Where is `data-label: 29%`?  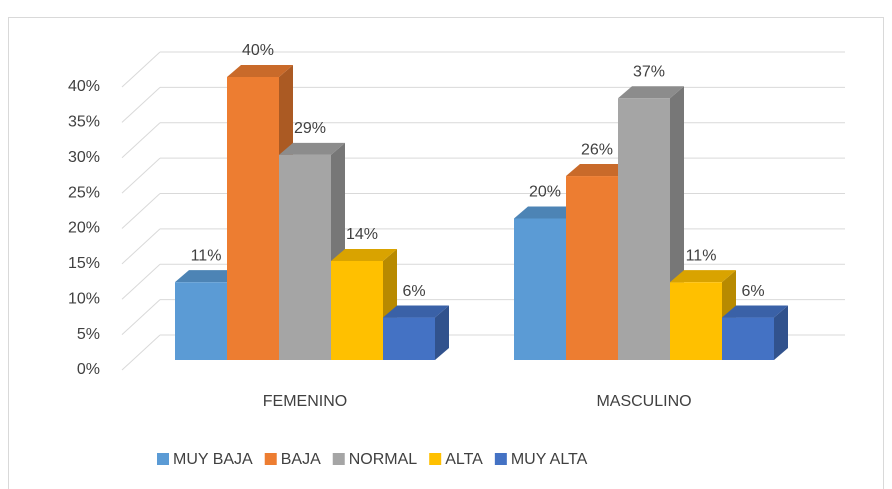
data-label: 29% is located at coordinates (310, 128).